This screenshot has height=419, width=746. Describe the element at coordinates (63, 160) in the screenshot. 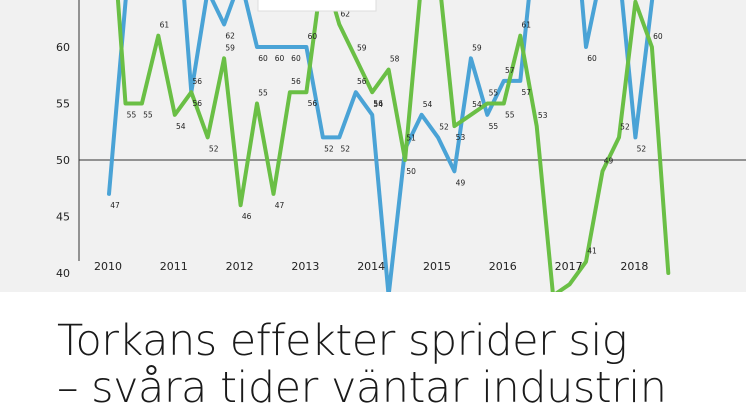

I see `y-tick-label: 50` at that location.